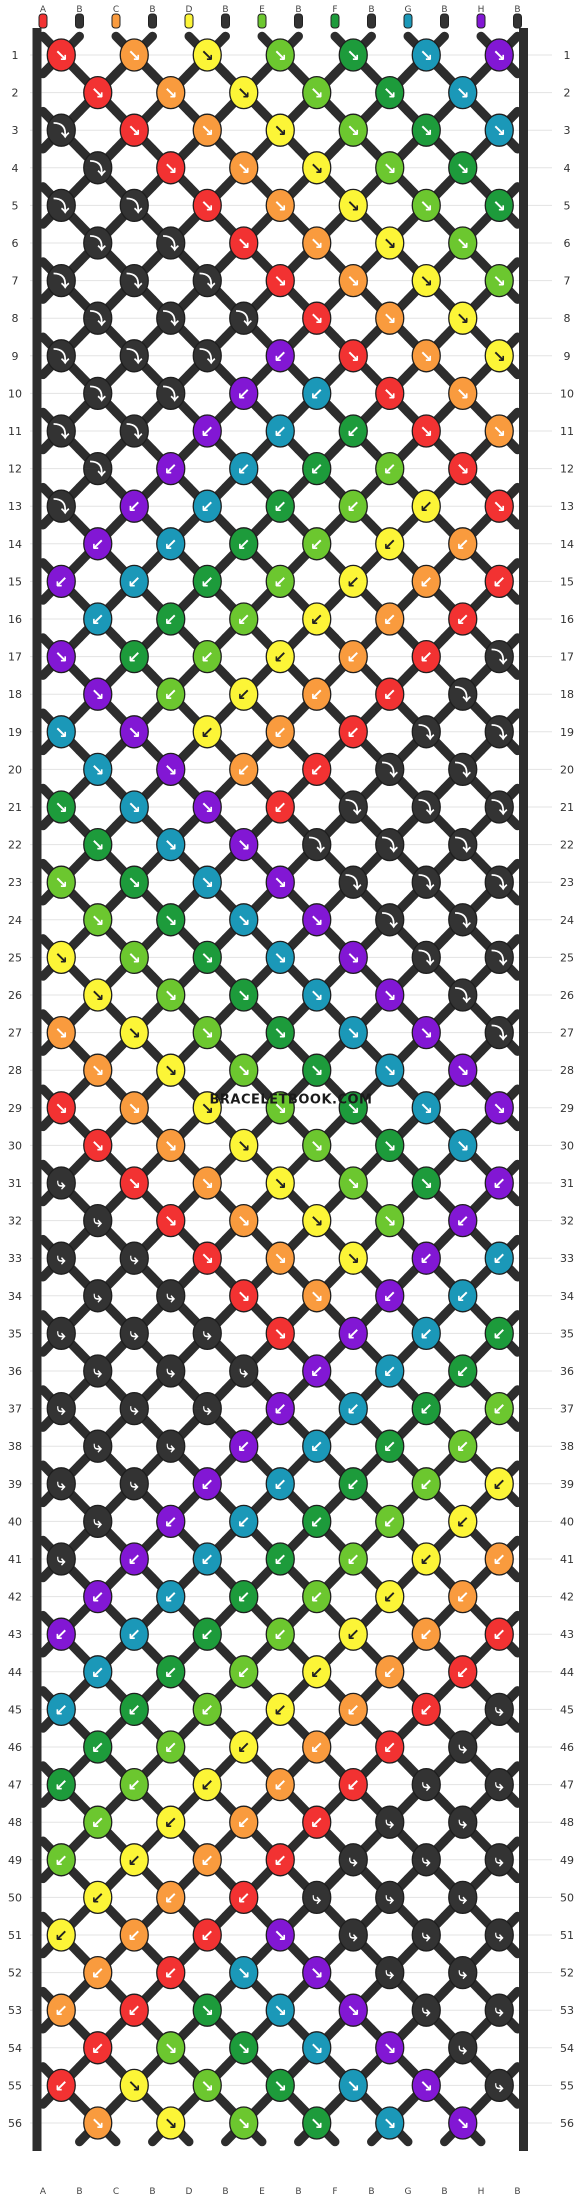 This screenshot has height=2200, width=582. What do you see at coordinates (262, 2192) in the screenshot?
I see `strand-label-bottom: E` at bounding box center [262, 2192].